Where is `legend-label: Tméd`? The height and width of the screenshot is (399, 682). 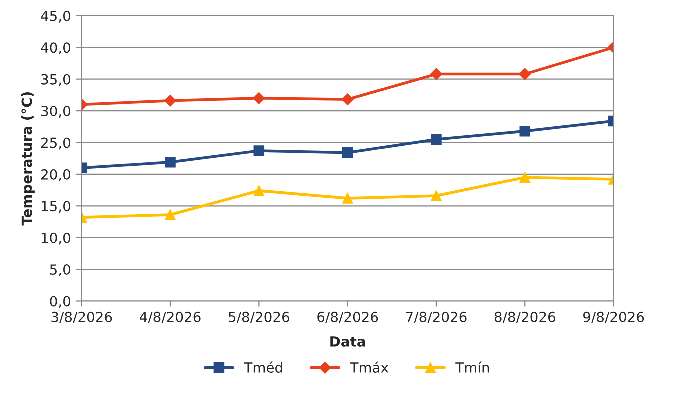
legend-label: Tméd is located at coordinates (263, 367).